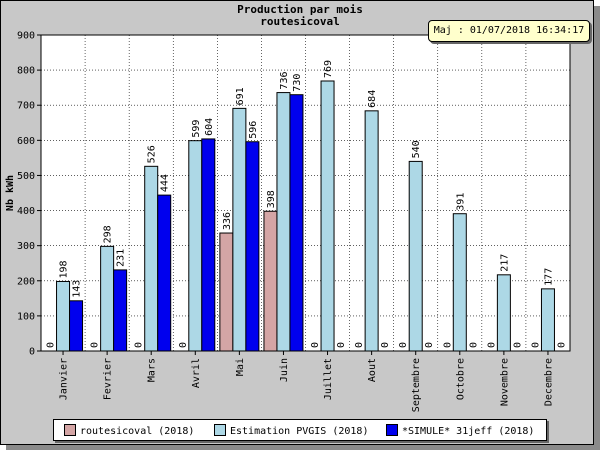 This screenshot has height=450, width=600. What do you see at coordinates (227, 221) in the screenshot?
I see `data-label: 336` at bounding box center [227, 221].